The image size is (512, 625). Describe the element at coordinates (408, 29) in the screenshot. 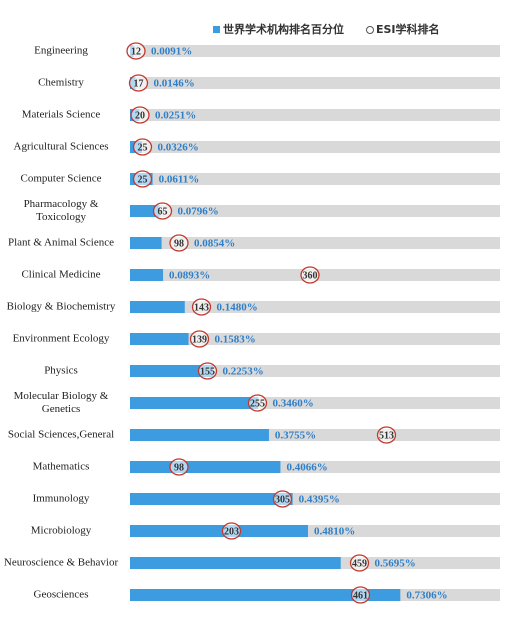

I see `legend-label: ESI学科排名` at that location.